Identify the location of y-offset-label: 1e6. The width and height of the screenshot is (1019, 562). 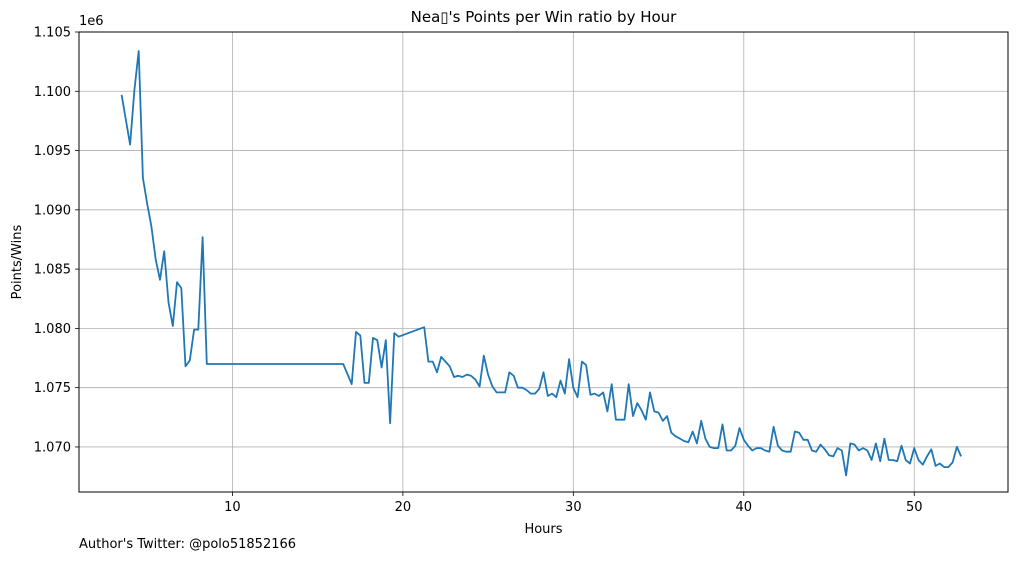
(91, 21).